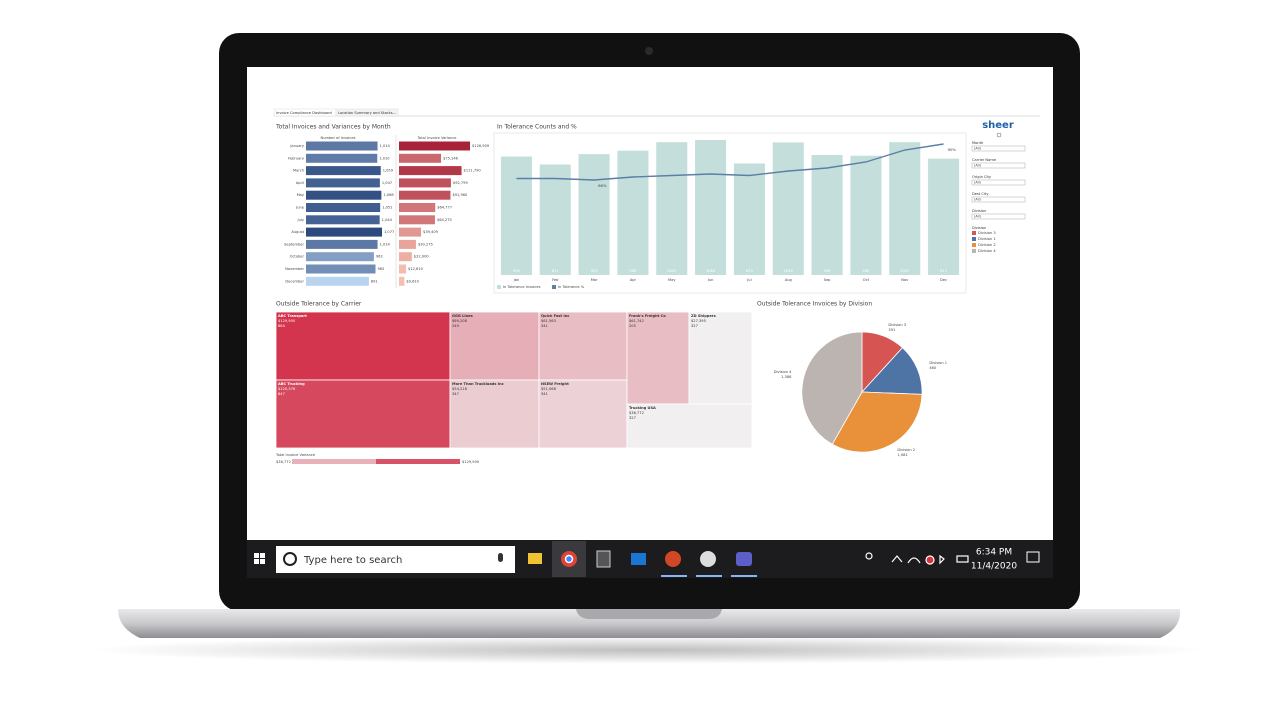 The height and width of the screenshot is (719, 1287). What do you see at coordinates (730, 213) in the screenshot?
I see `chart-frame` at bounding box center [730, 213].